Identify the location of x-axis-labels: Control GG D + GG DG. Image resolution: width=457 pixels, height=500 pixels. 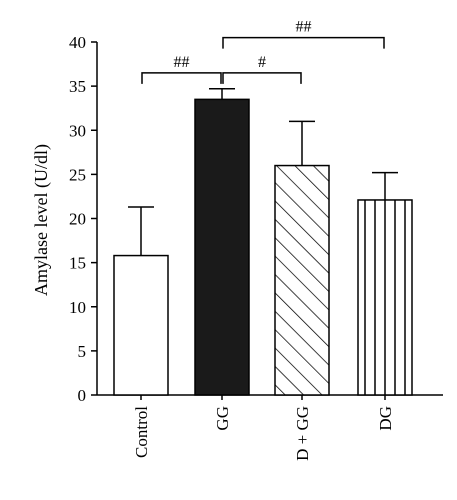
(263, 428).